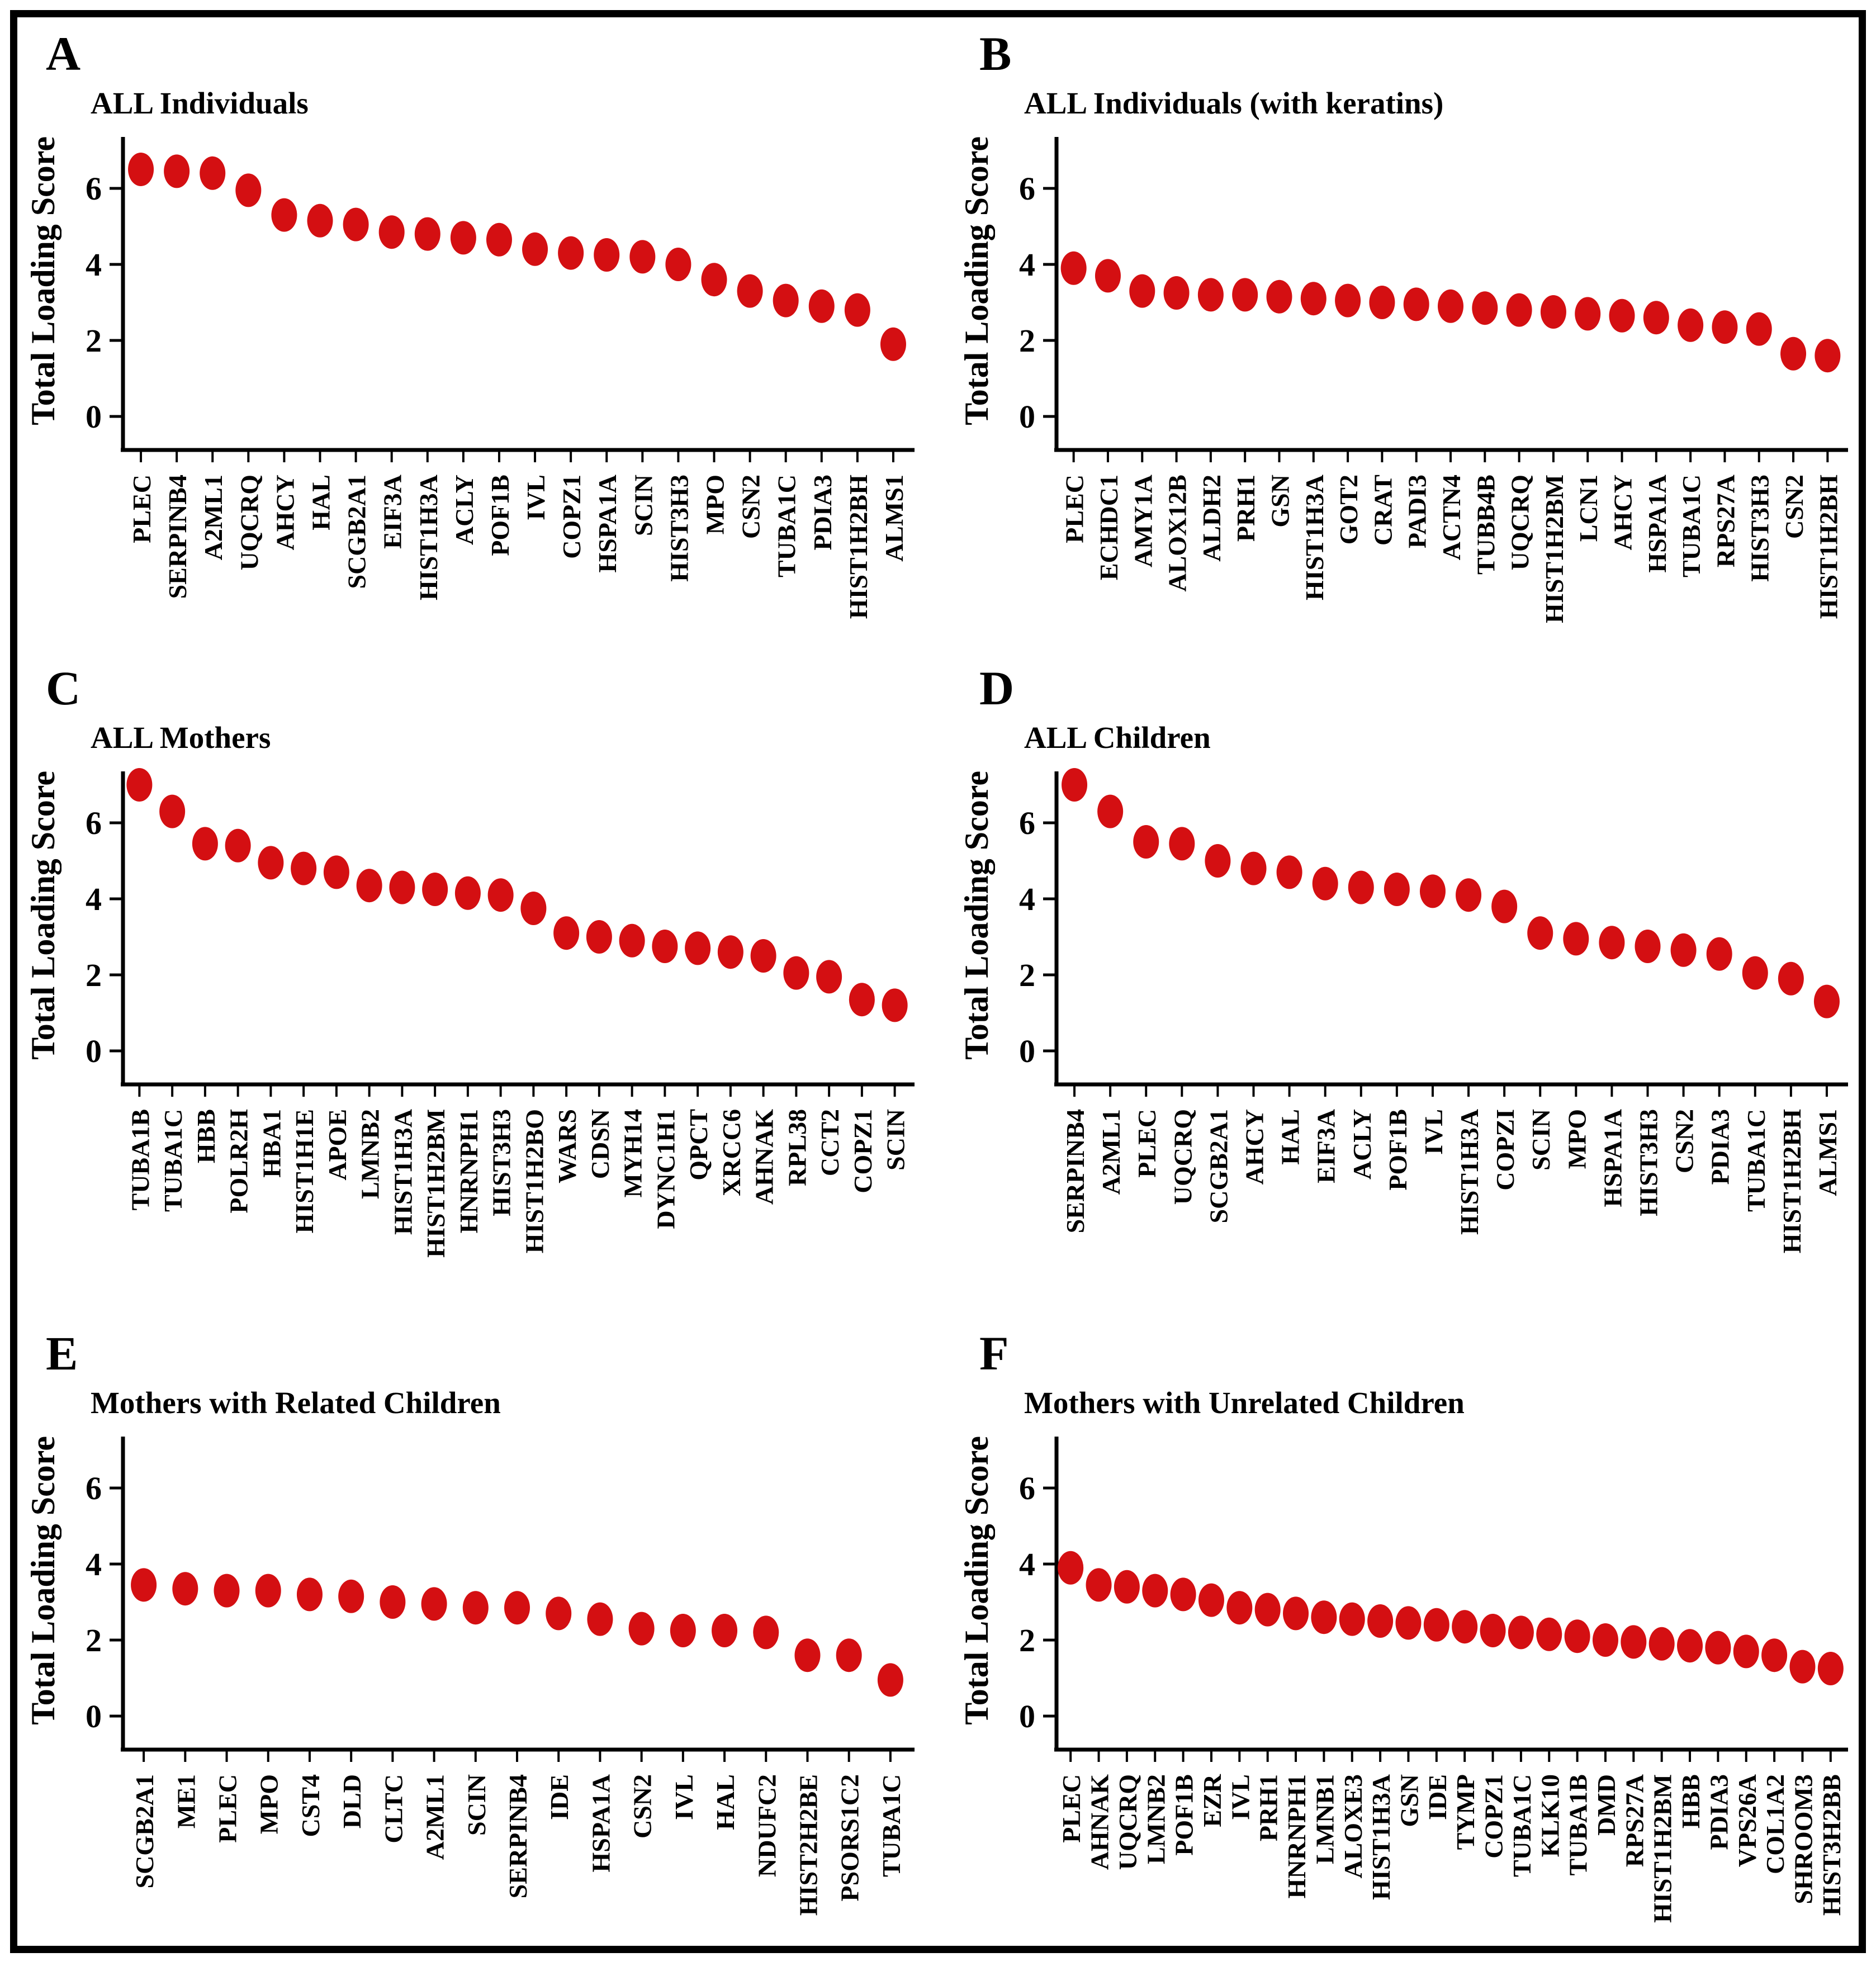 Image resolution: width=1876 pixels, height=1976 pixels. Describe the element at coordinates (1588, 509) in the screenshot. I see `x-tick-label: LCN1` at that location.